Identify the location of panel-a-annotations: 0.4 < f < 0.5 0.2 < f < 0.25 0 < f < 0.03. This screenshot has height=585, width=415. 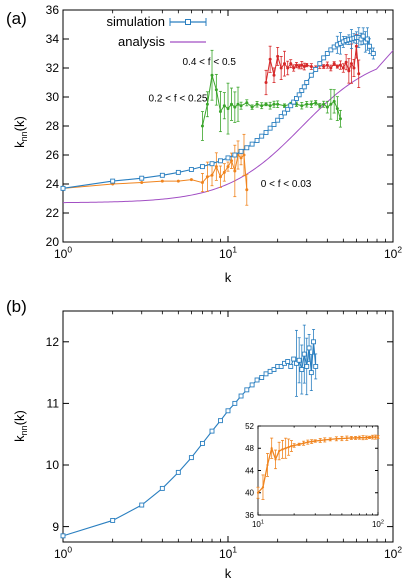
(230, 123).